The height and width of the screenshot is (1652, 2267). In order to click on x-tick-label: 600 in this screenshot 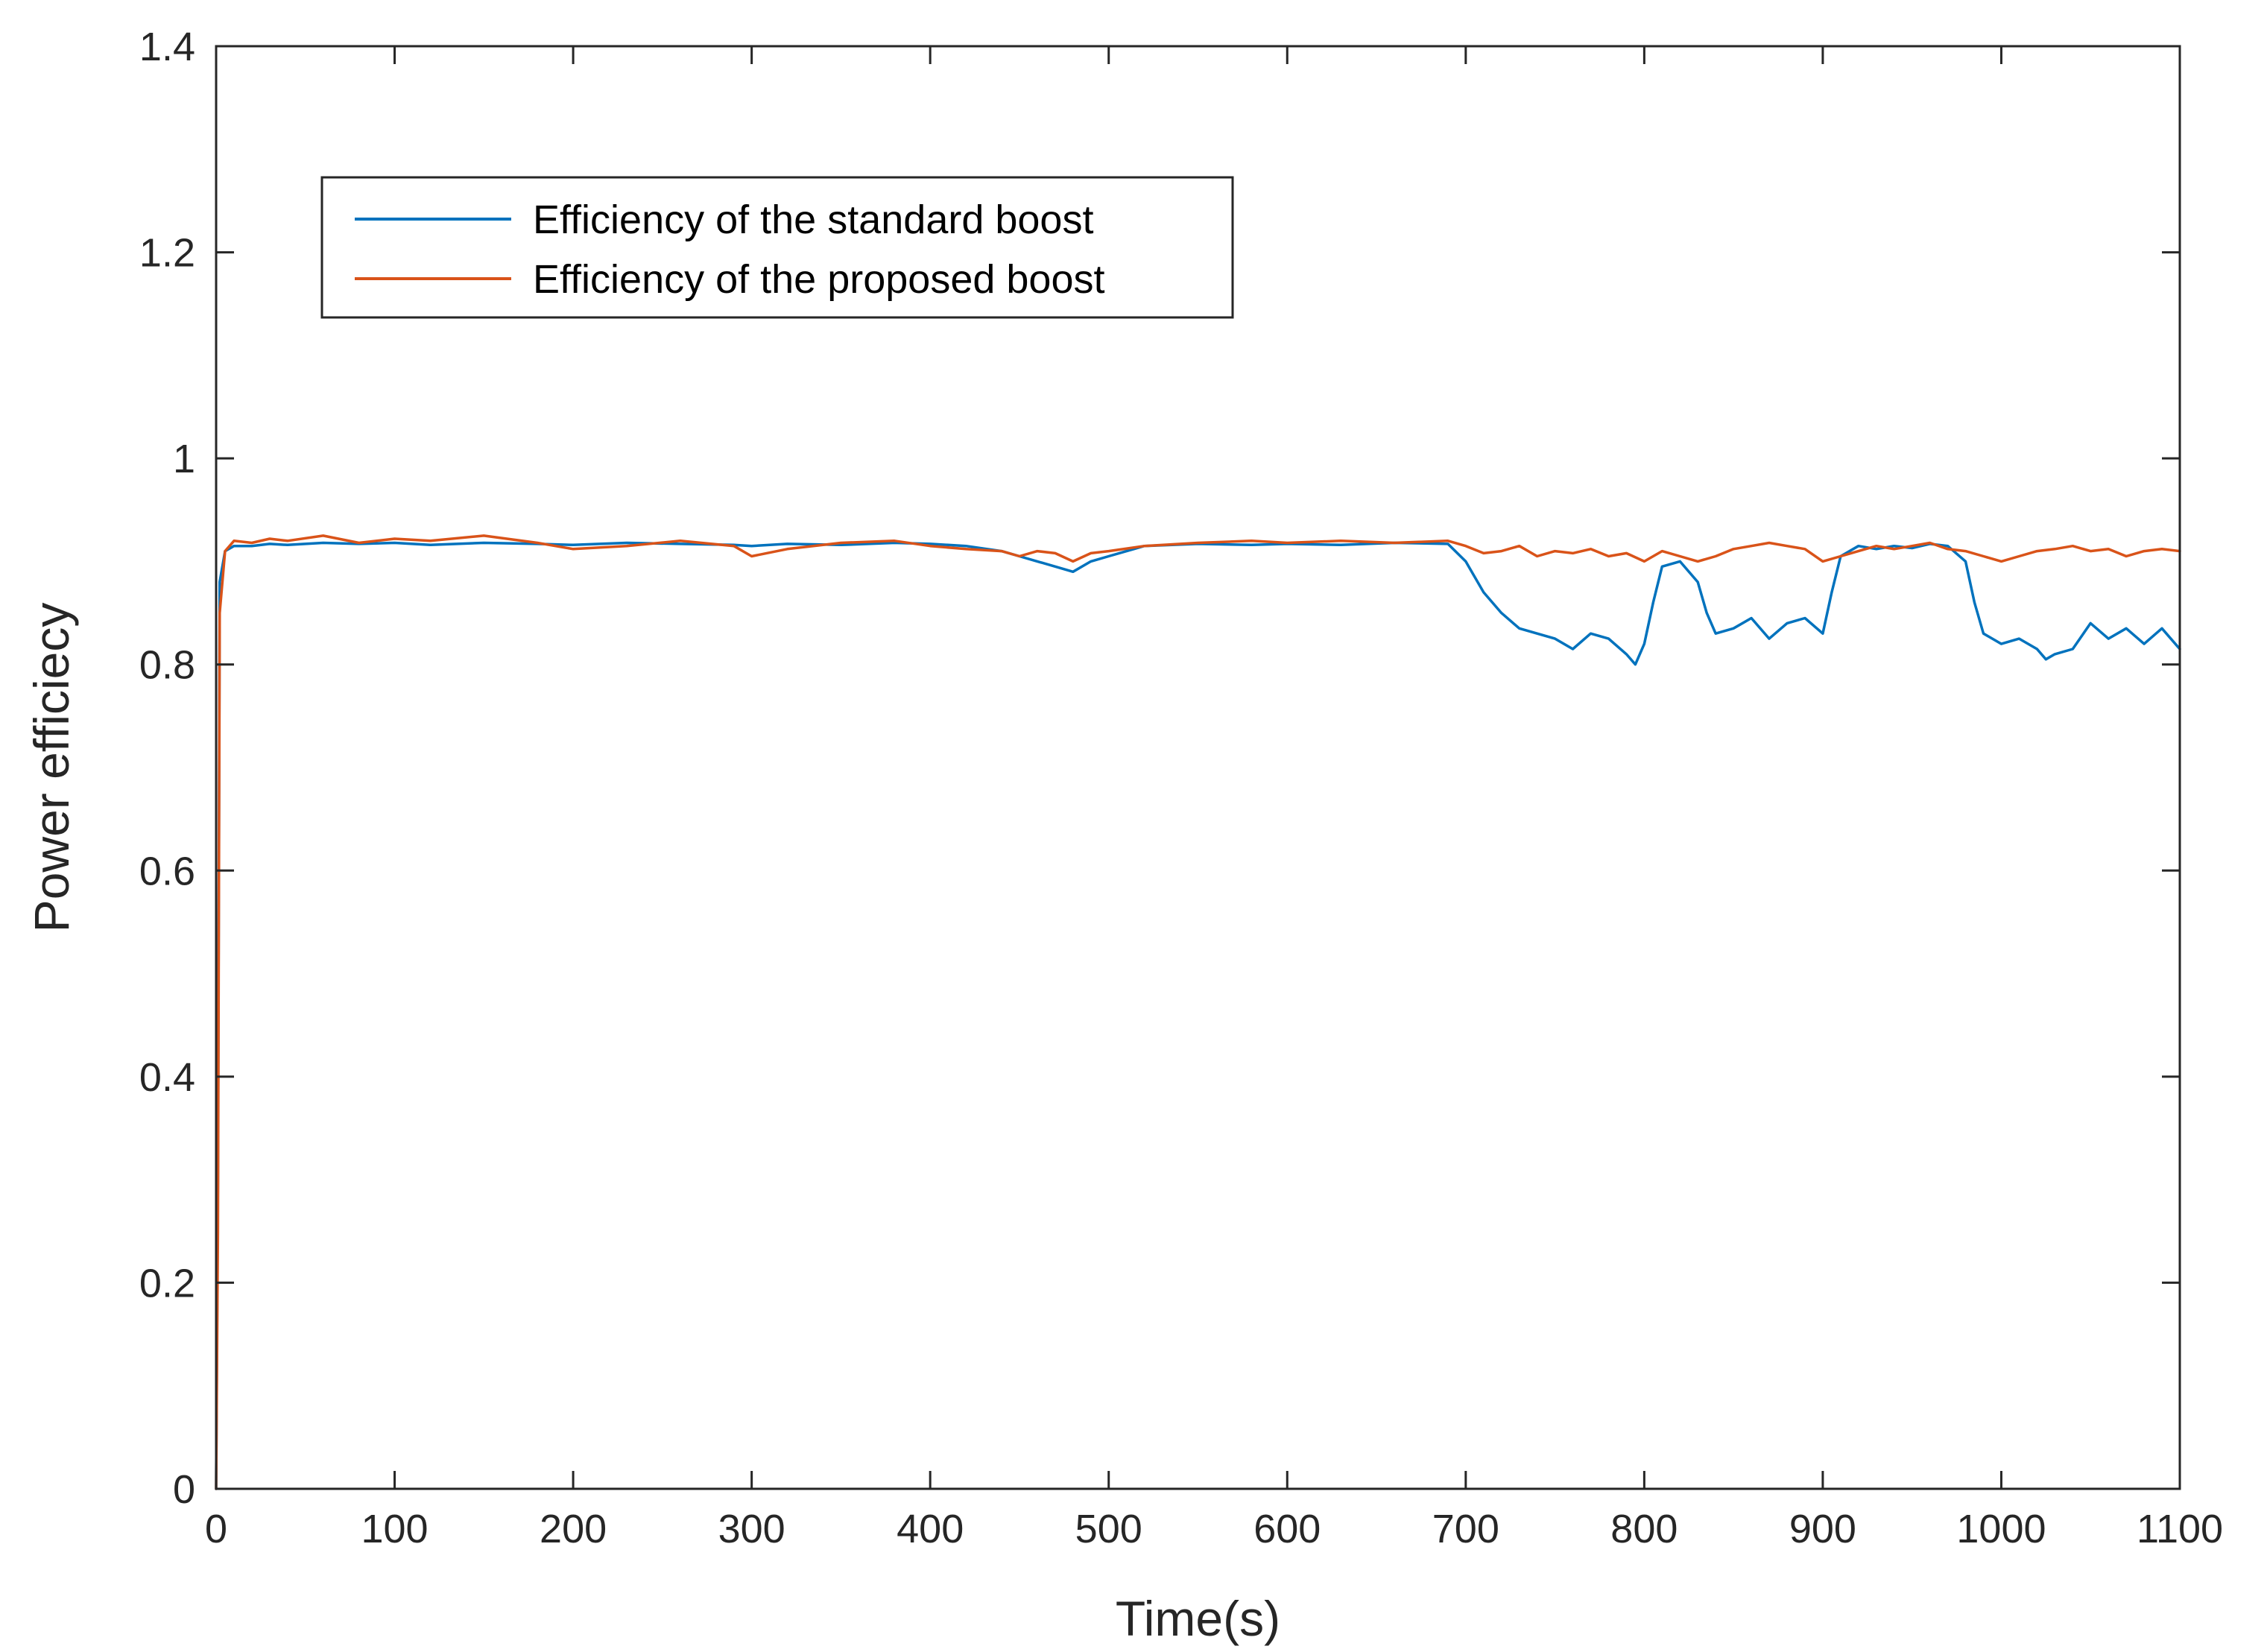, I will do `click(1287, 1529)`.